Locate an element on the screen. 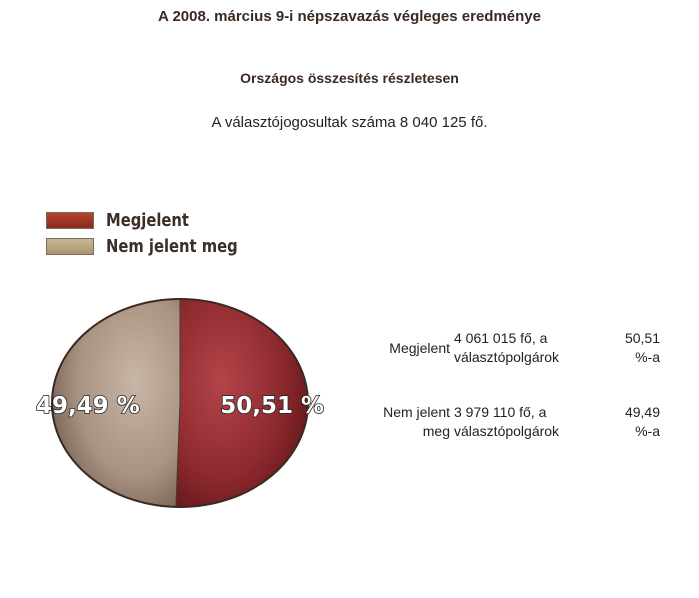 The image size is (699, 598). chart-legend: Megjelent Nem jelent meg is located at coordinates (156, 234).